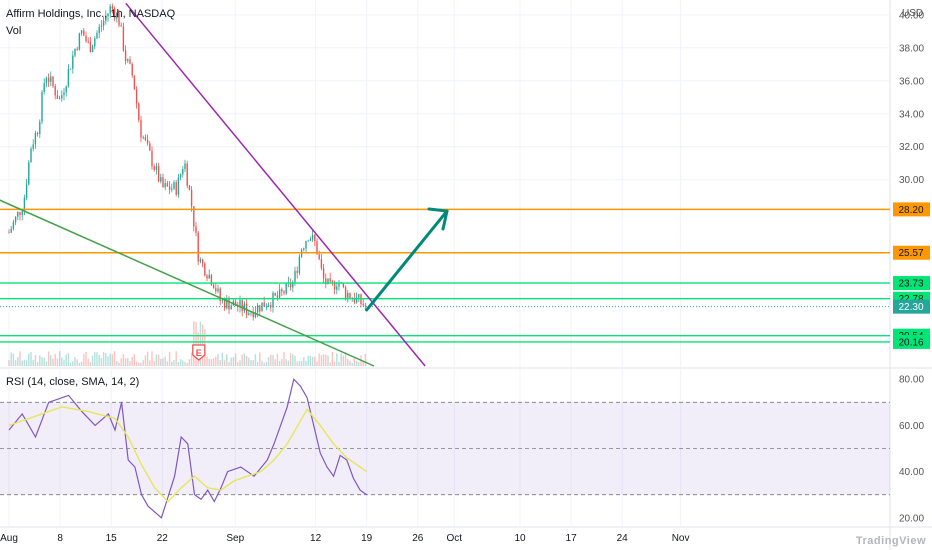  Describe the element at coordinates (163, 538) in the screenshot. I see `time-tick-label: 22` at that location.